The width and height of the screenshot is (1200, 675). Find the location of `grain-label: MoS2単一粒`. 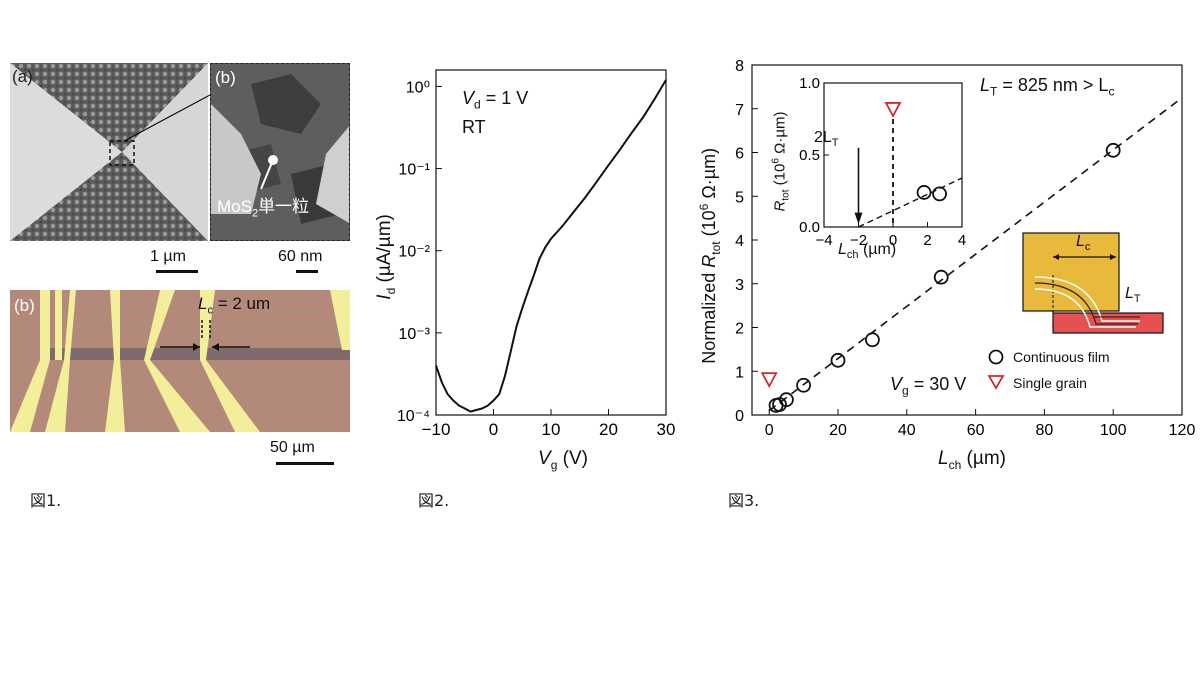

grain-label: MoS2単一粒 is located at coordinates (263, 205).